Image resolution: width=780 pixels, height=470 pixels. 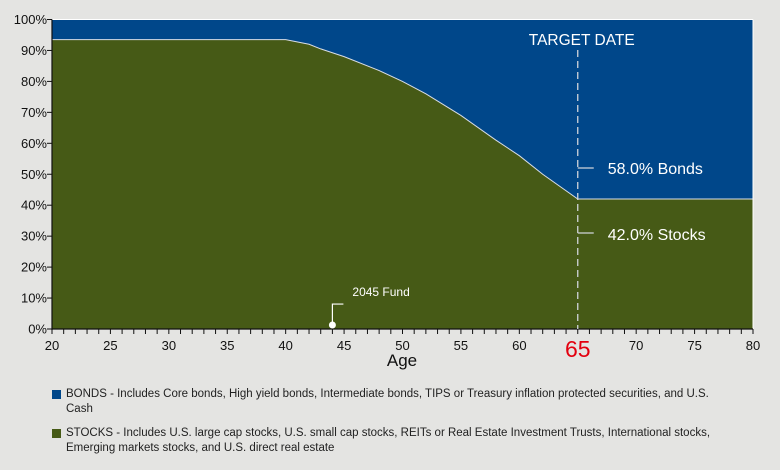 I want to click on x-axis-label: Age, so click(x=402, y=360).